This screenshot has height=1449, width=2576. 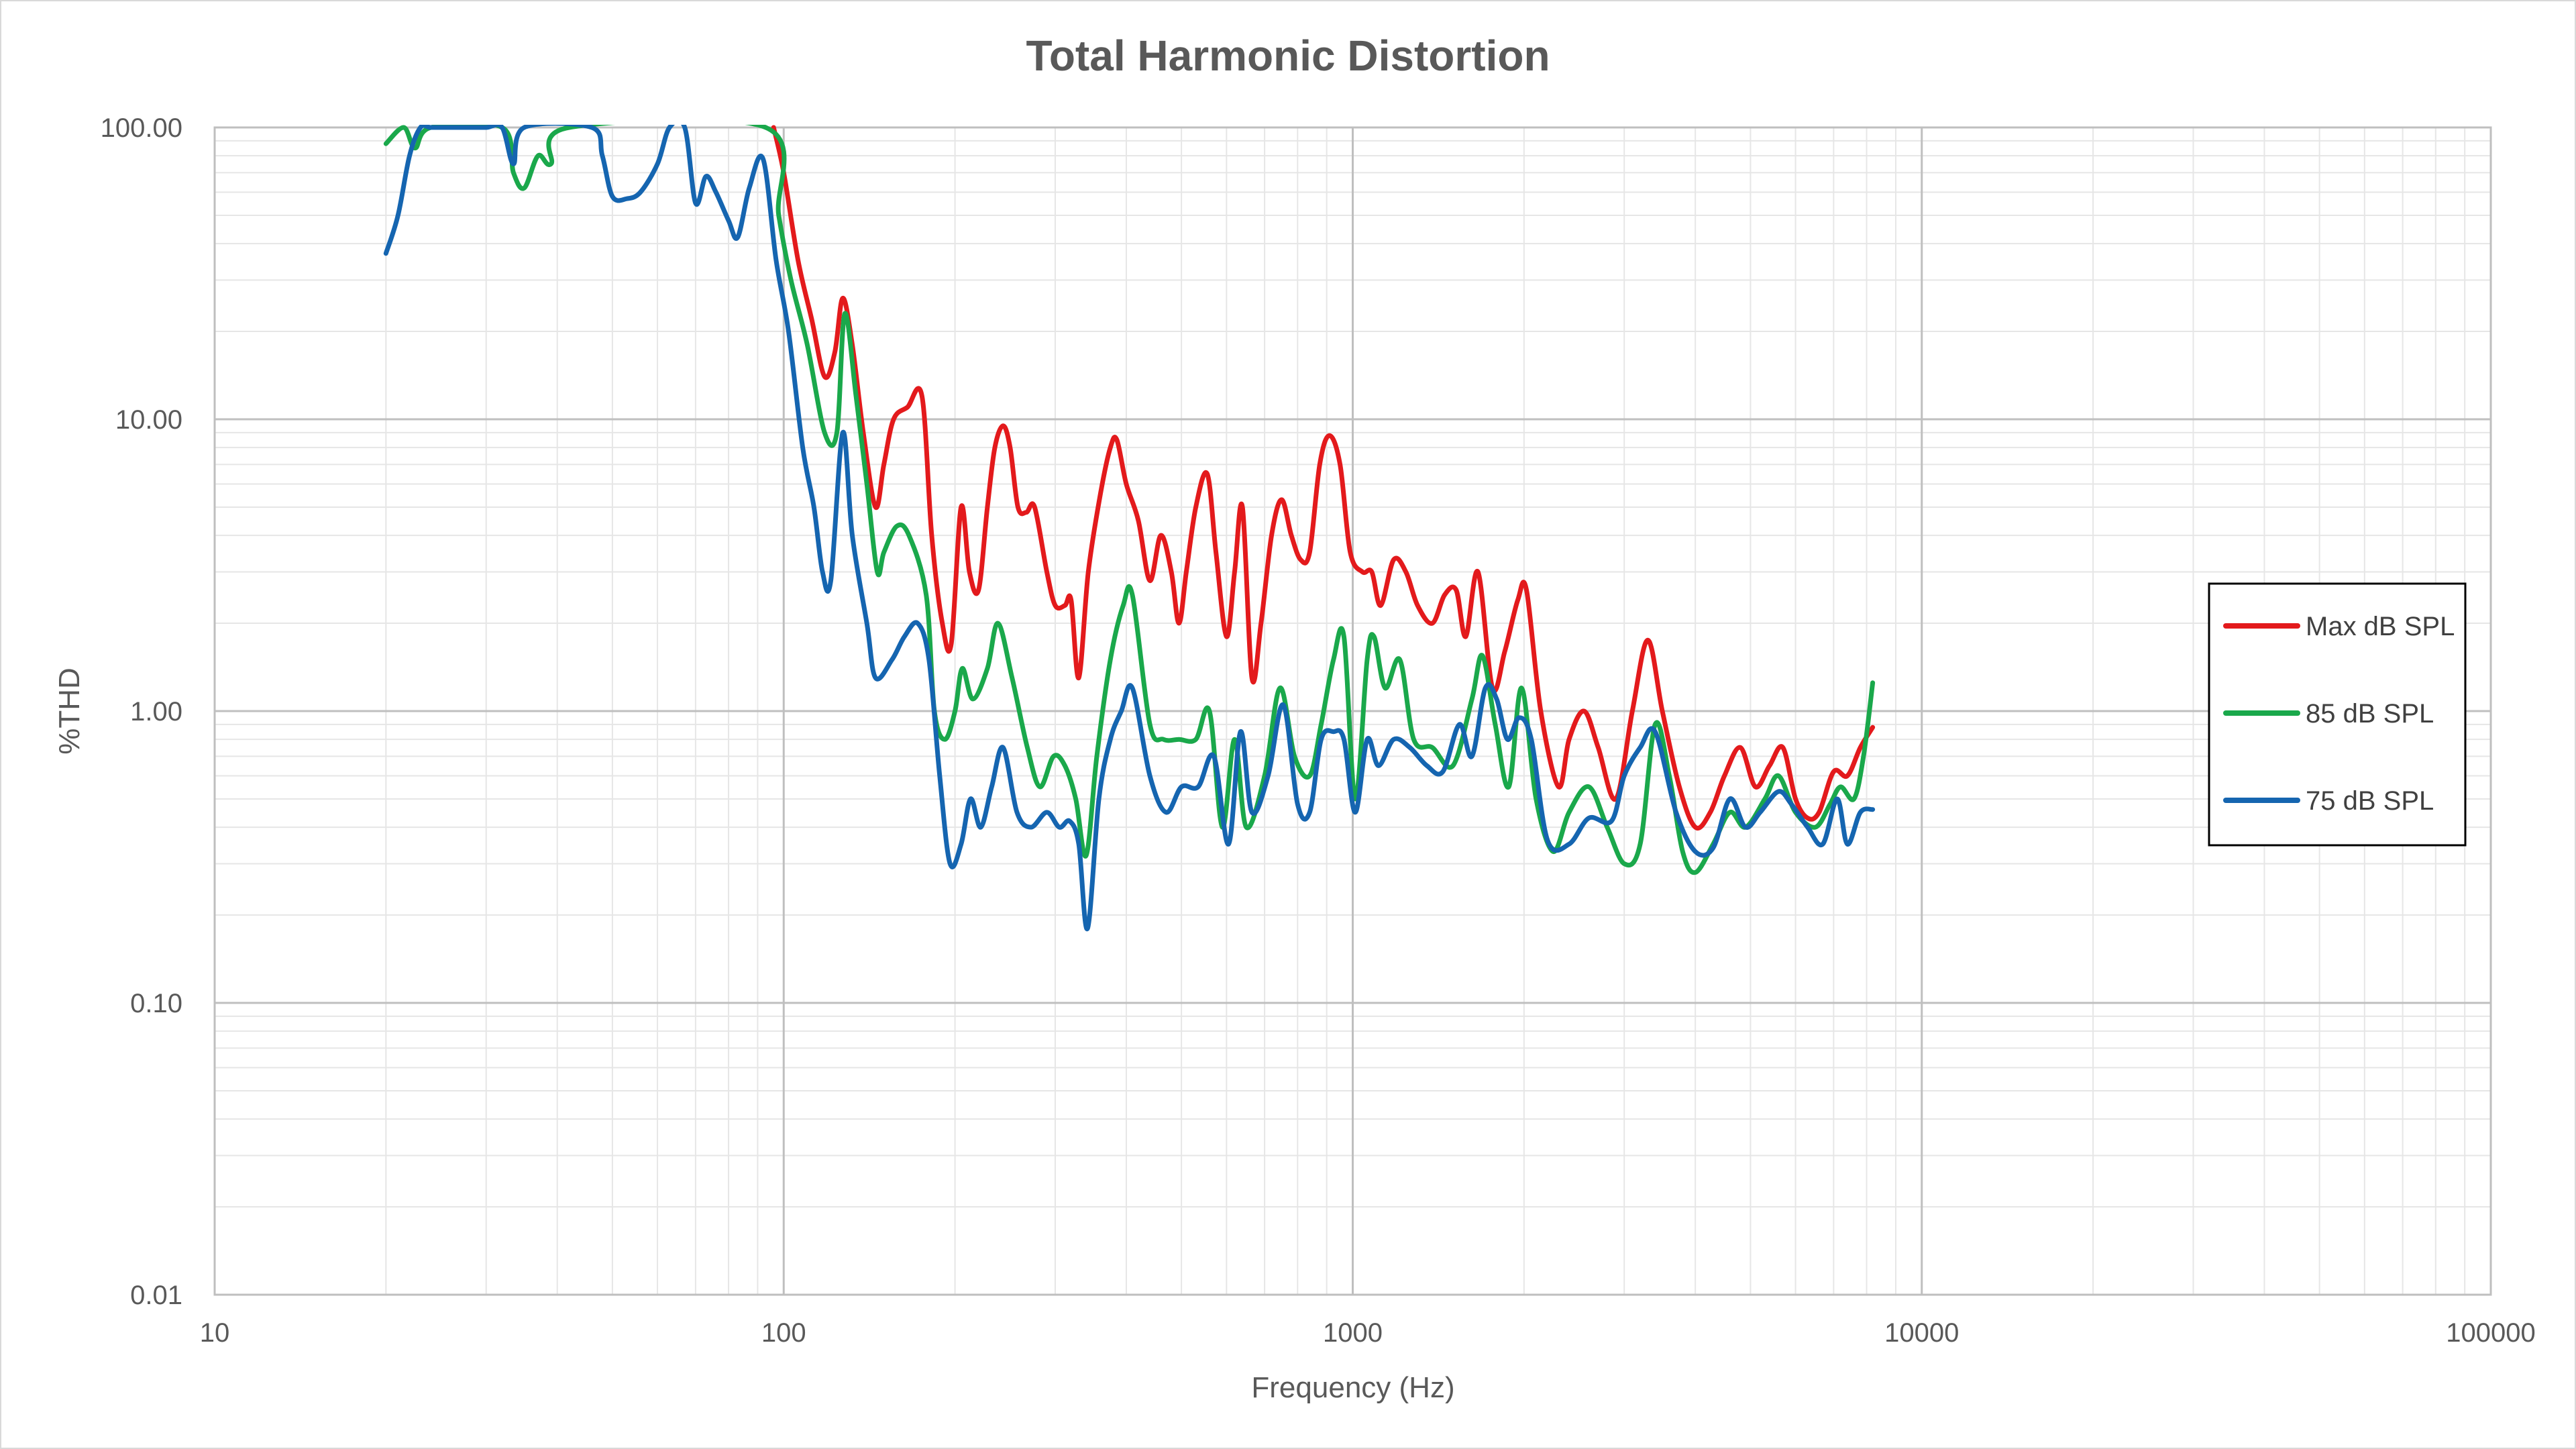 I want to click on legend: Max dB SPL 85 dB SPL 75 dB SPL, so click(x=2337, y=714).